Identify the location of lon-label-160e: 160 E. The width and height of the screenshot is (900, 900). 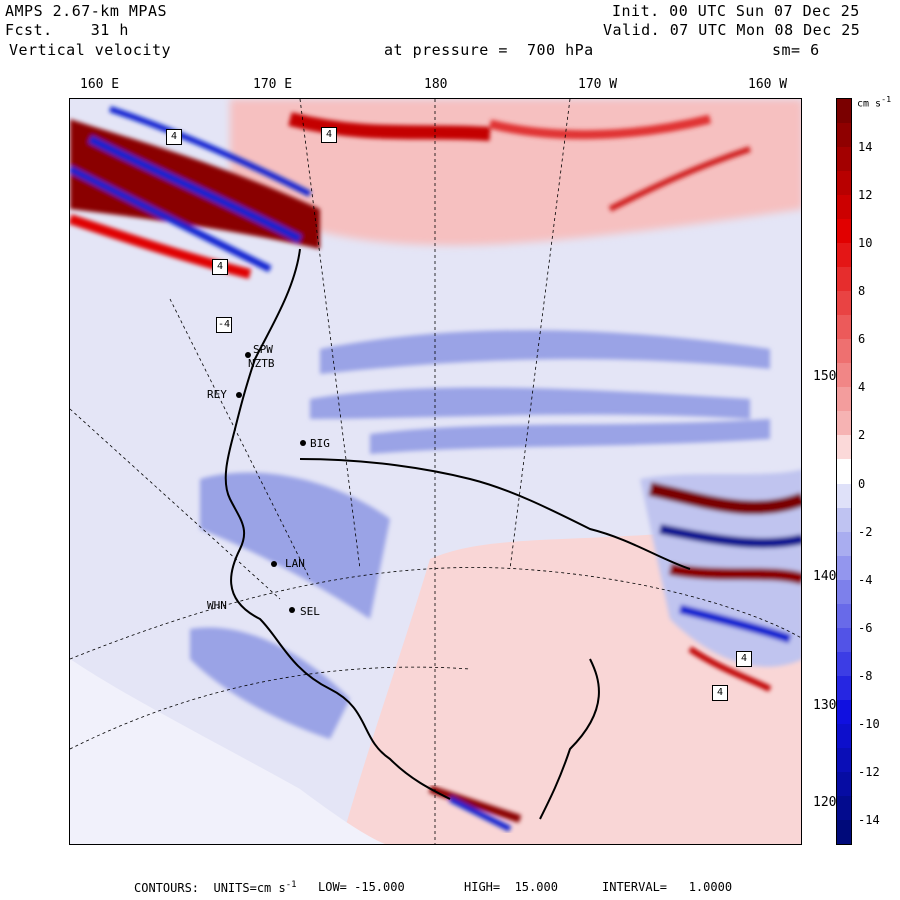
(100, 84).